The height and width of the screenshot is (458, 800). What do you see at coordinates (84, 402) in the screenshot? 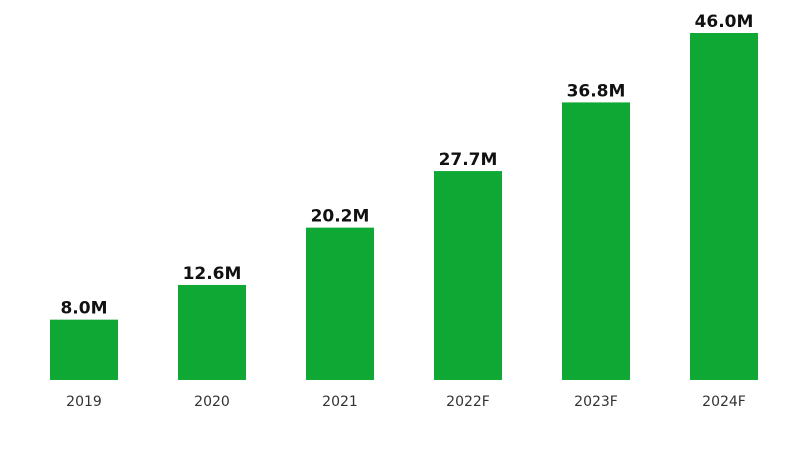
I see `category-label-2019: 2019` at bounding box center [84, 402].